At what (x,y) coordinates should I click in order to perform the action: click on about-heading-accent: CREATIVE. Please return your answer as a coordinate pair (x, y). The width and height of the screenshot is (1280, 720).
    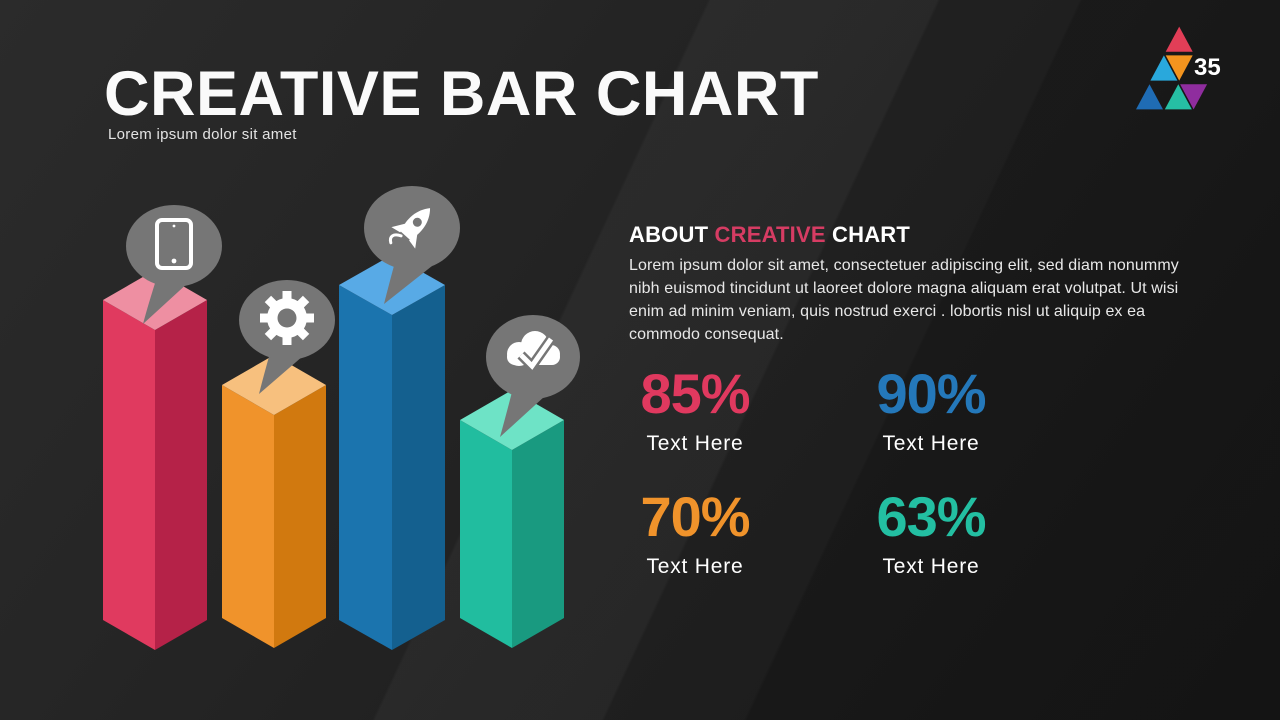
    Looking at the image, I should click on (770, 234).